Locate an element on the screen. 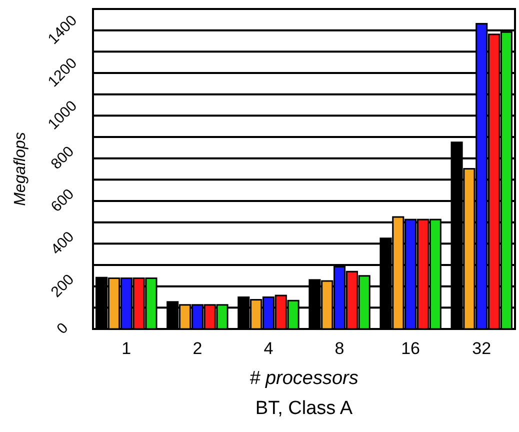  y-tick-label: 0 is located at coordinates (63, 329).